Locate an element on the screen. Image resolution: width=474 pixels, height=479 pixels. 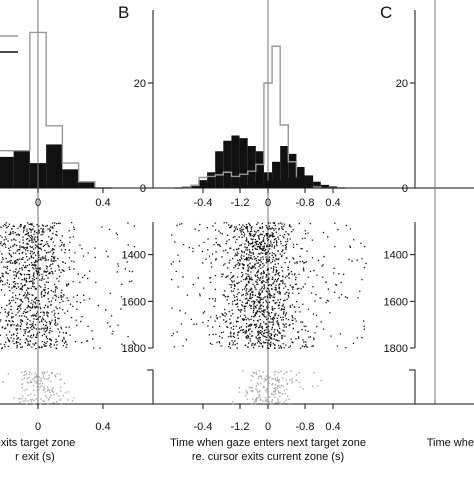
xlabel-line: re. cursor exits current zone (s) is located at coordinates (268, 457).